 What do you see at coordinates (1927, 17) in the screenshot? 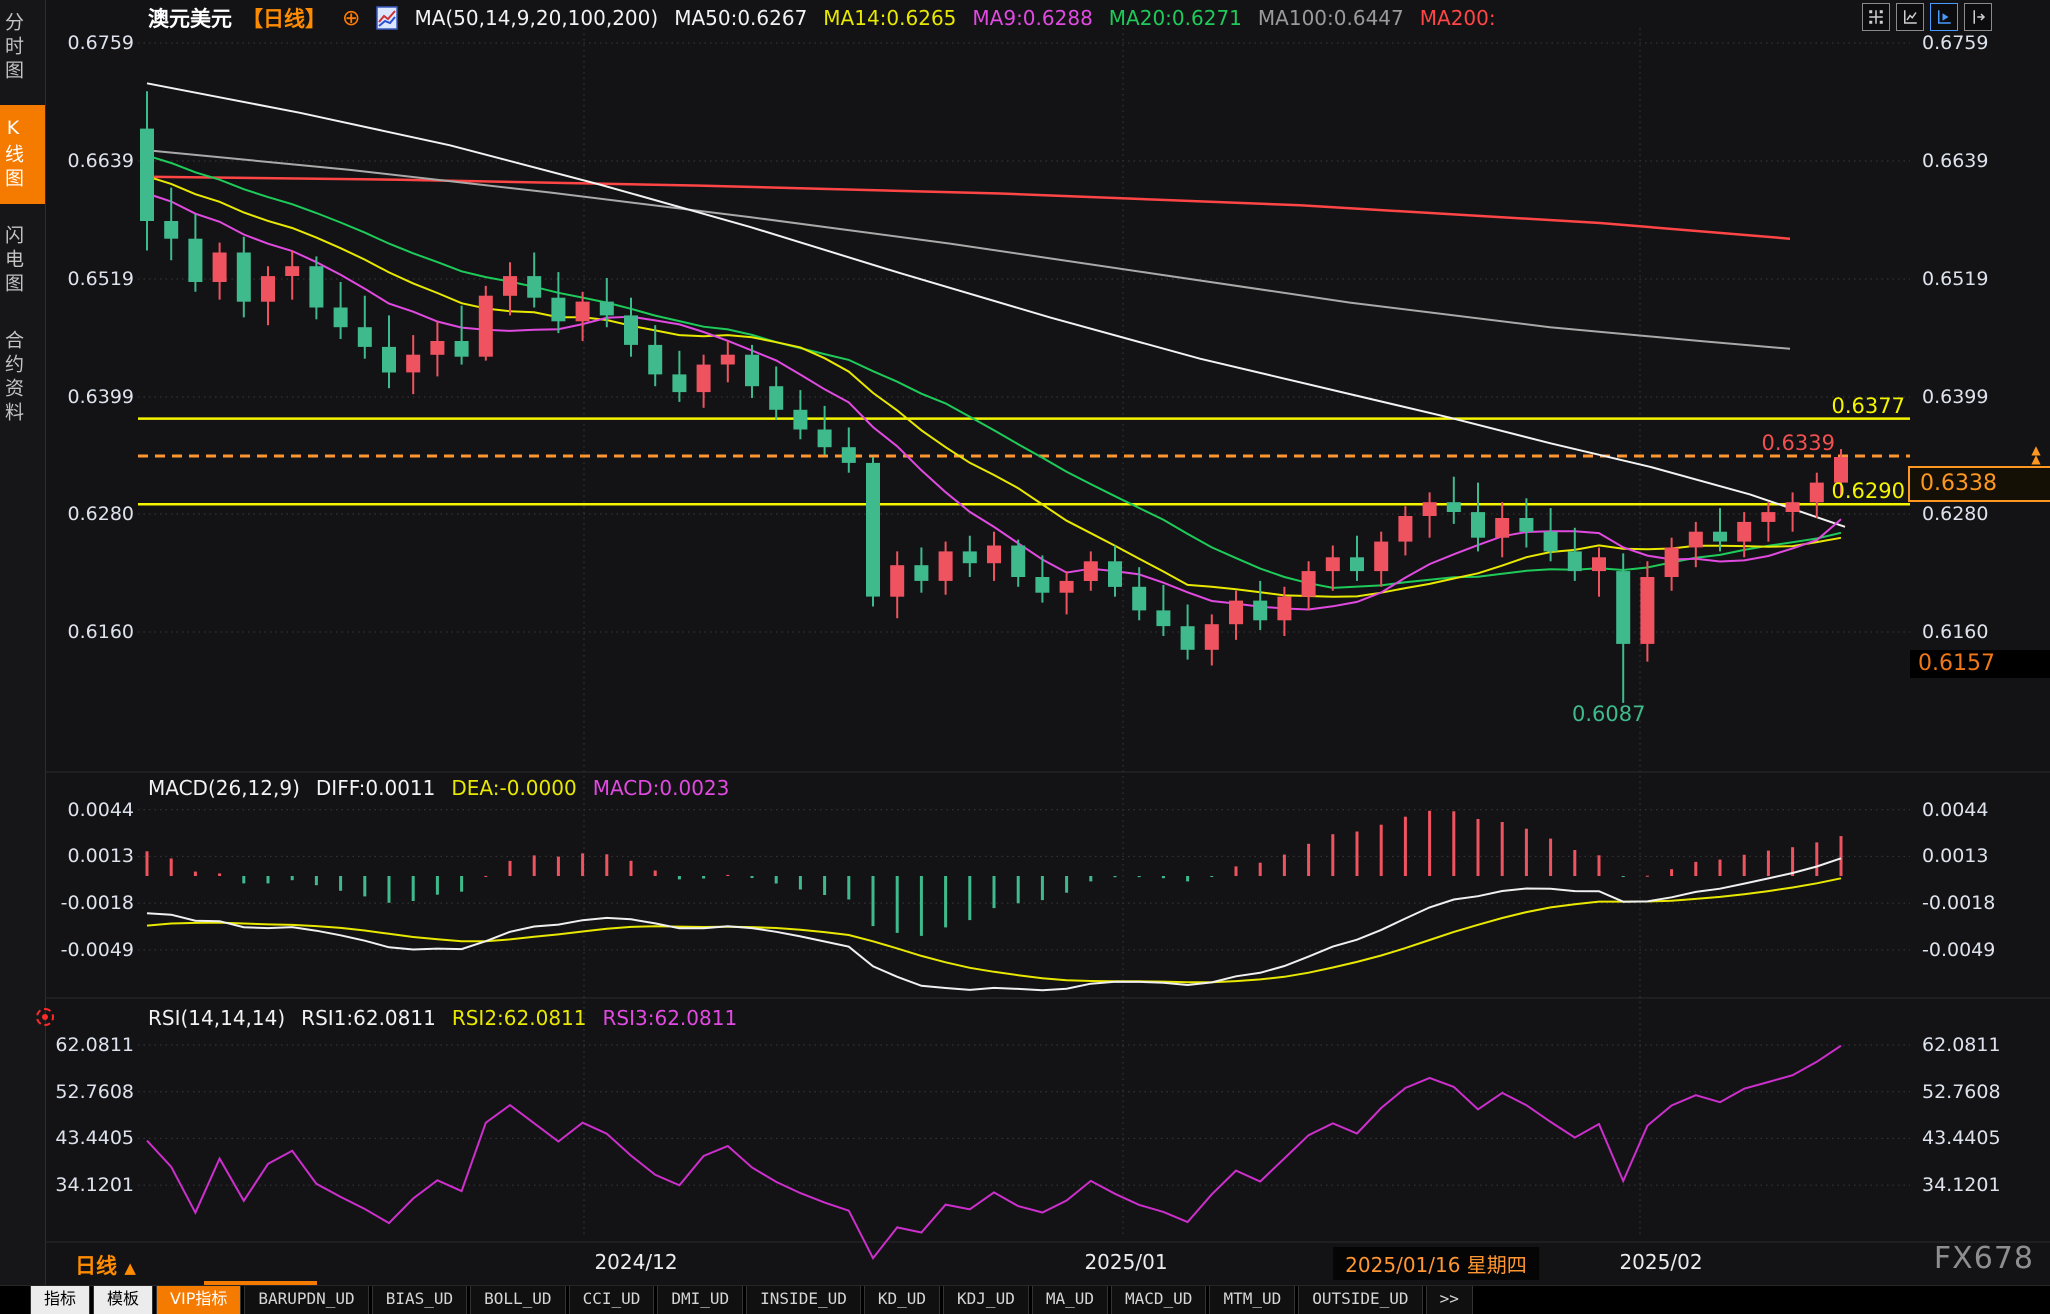
I see `chart-toolbar` at bounding box center [1927, 17].